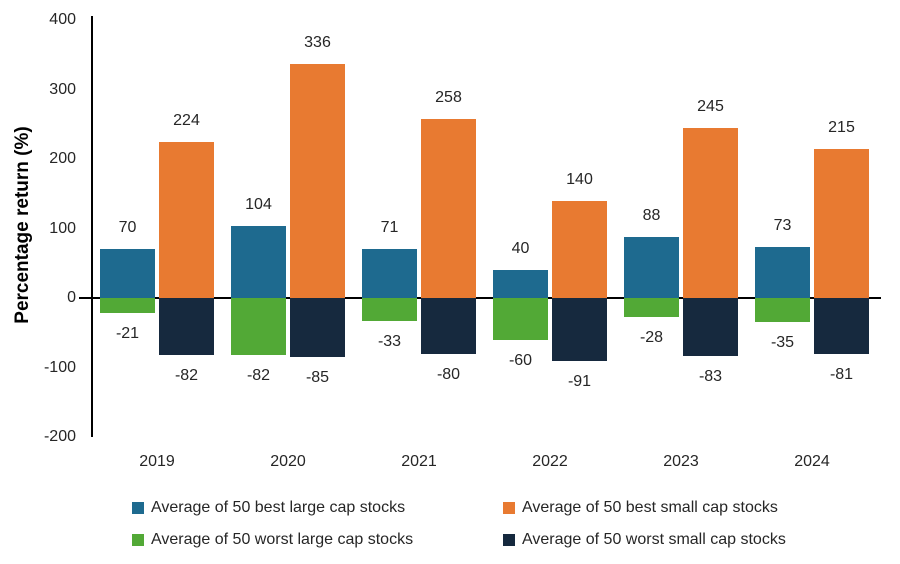  Describe the element at coordinates (59, 367) in the screenshot. I see `y-tick-label: -100` at that location.